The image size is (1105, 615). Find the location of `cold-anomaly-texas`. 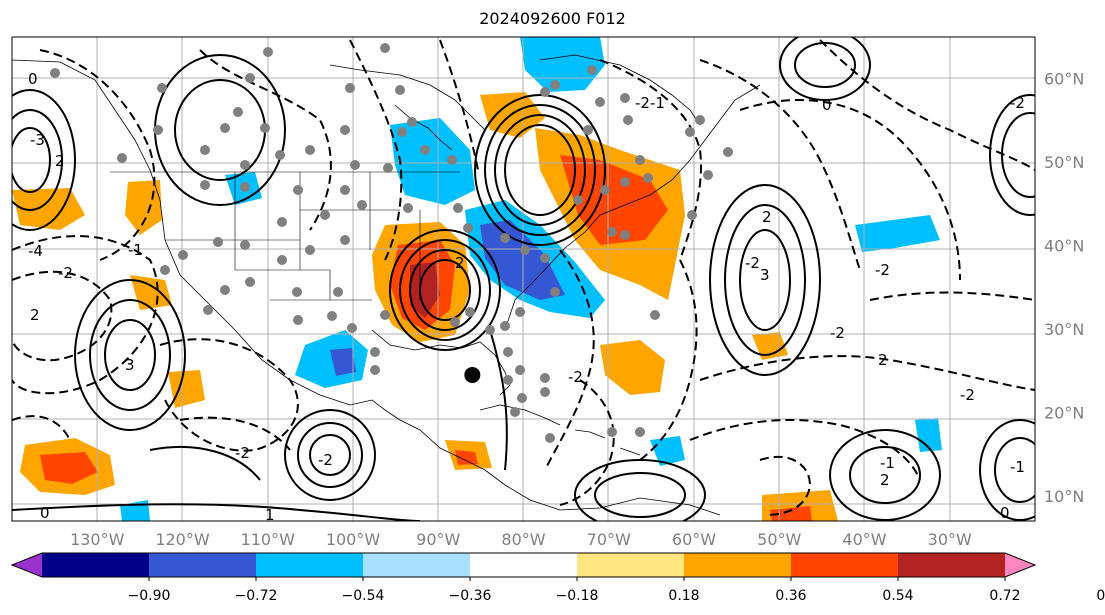

cold-anomaly-texas is located at coordinates (331, 359).